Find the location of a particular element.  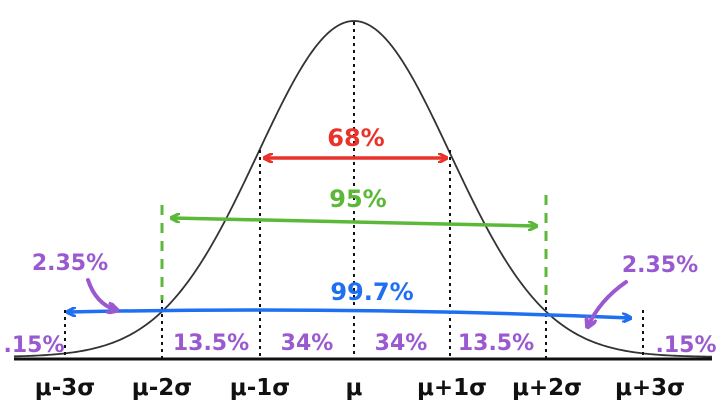

region-tail-right: .15% is located at coordinates (685, 345).